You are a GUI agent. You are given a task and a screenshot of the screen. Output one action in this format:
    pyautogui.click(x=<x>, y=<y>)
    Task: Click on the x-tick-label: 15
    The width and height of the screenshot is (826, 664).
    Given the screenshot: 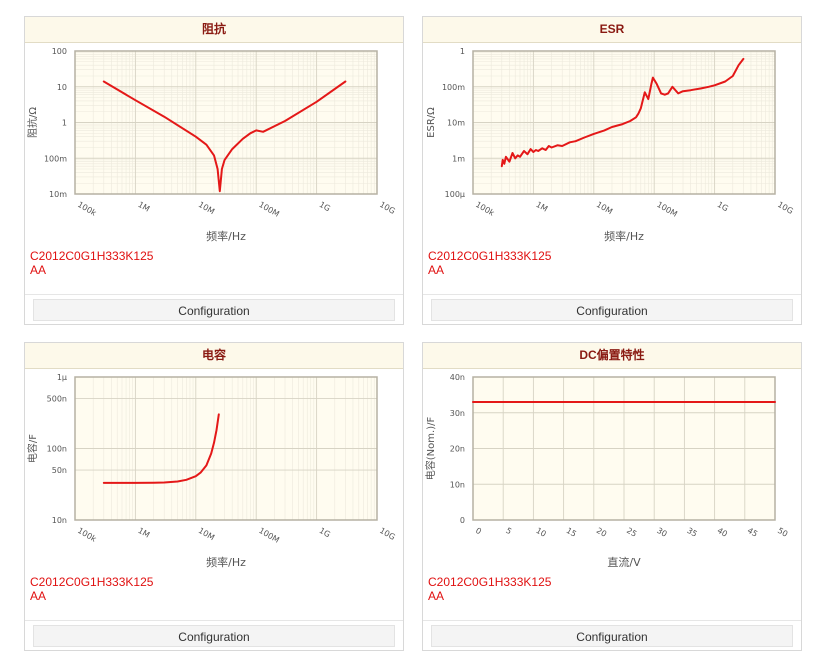 What is the action you would take?
    pyautogui.click(x=571, y=532)
    